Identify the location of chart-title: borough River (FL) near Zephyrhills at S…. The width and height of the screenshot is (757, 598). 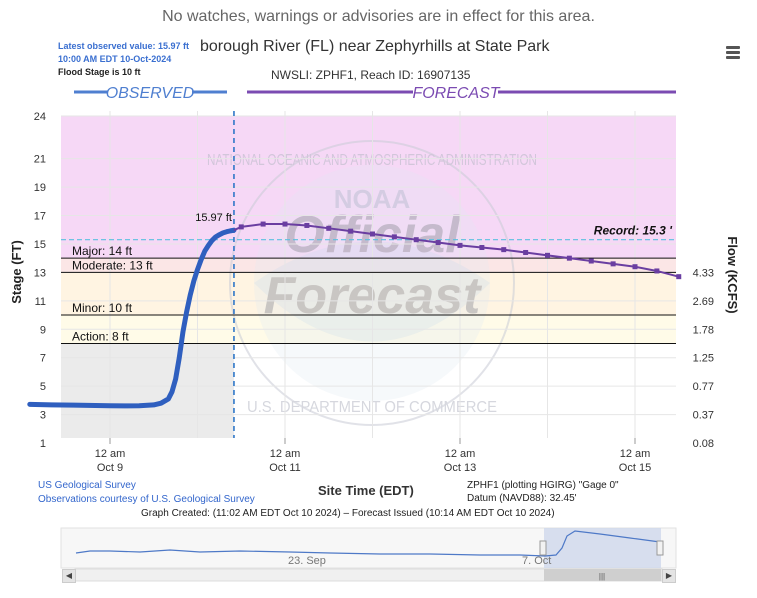
(375, 46).